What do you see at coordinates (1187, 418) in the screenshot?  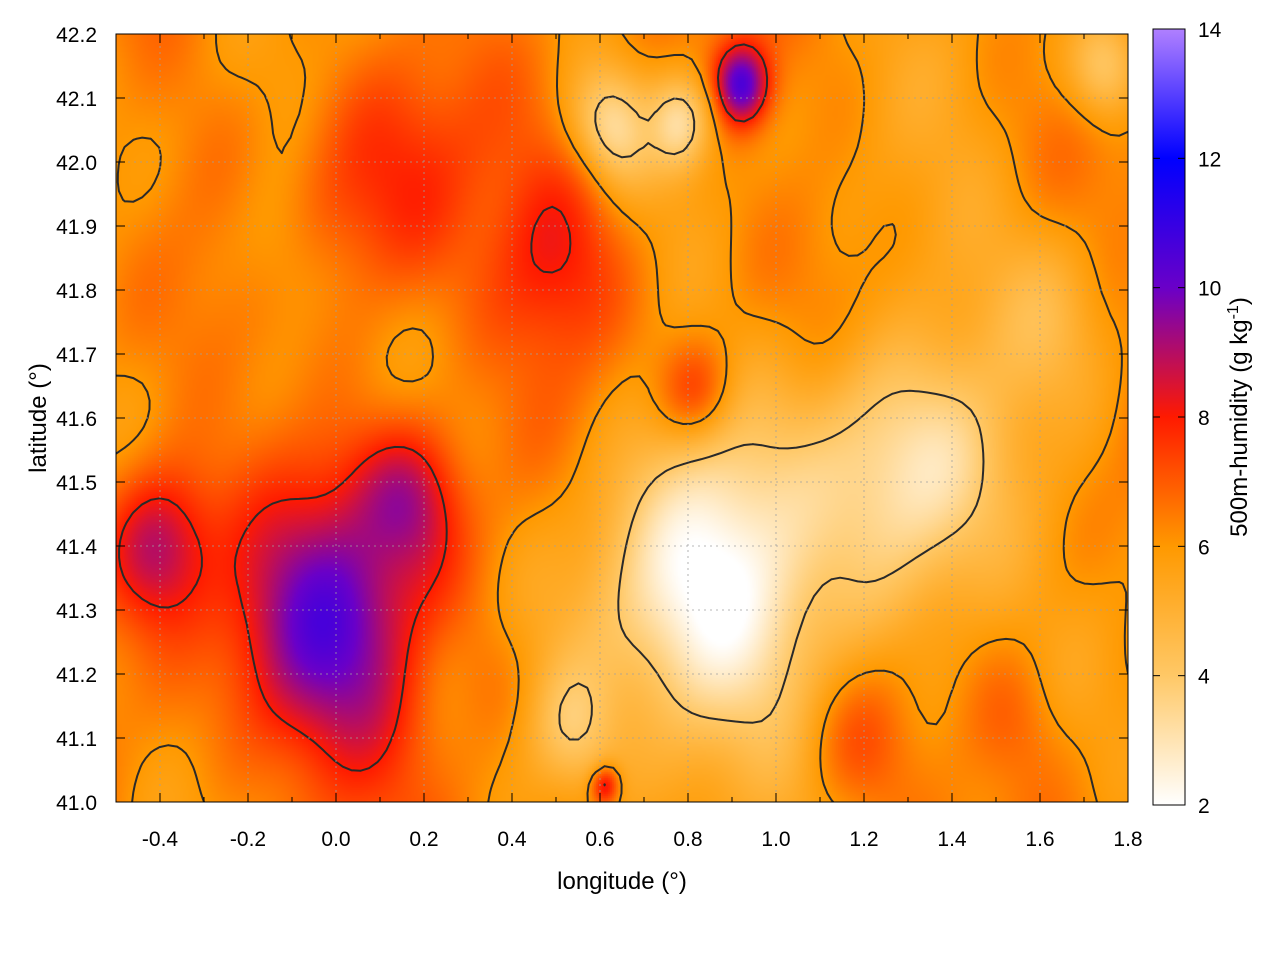 I see `colorbar-ticks: 2 4 6 8 10 12 14` at bounding box center [1187, 418].